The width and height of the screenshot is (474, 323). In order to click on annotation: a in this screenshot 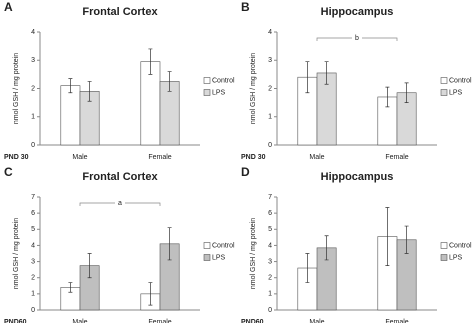, I will do `click(120, 203)`.